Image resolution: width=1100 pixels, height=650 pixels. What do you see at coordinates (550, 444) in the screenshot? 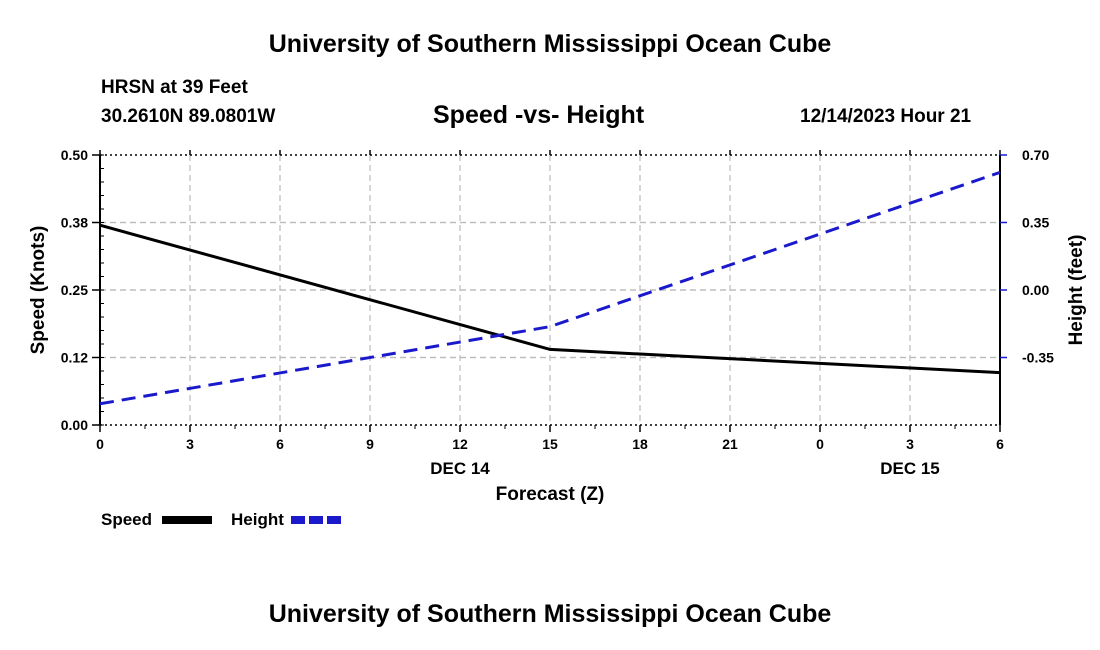
I see `x-tick-label: 15` at bounding box center [550, 444].